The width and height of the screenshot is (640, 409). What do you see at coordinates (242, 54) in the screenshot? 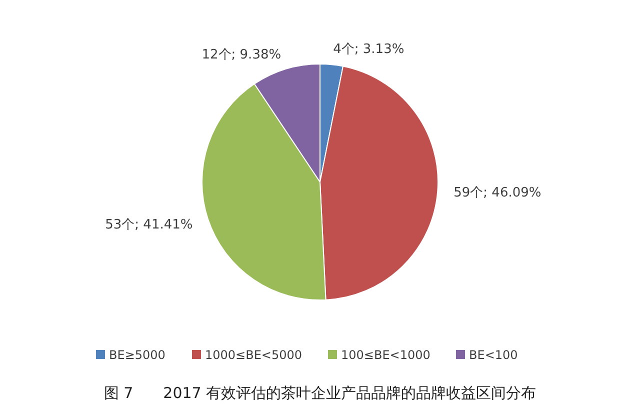
I see `data-label: 12个; 9.38%` at bounding box center [242, 54].